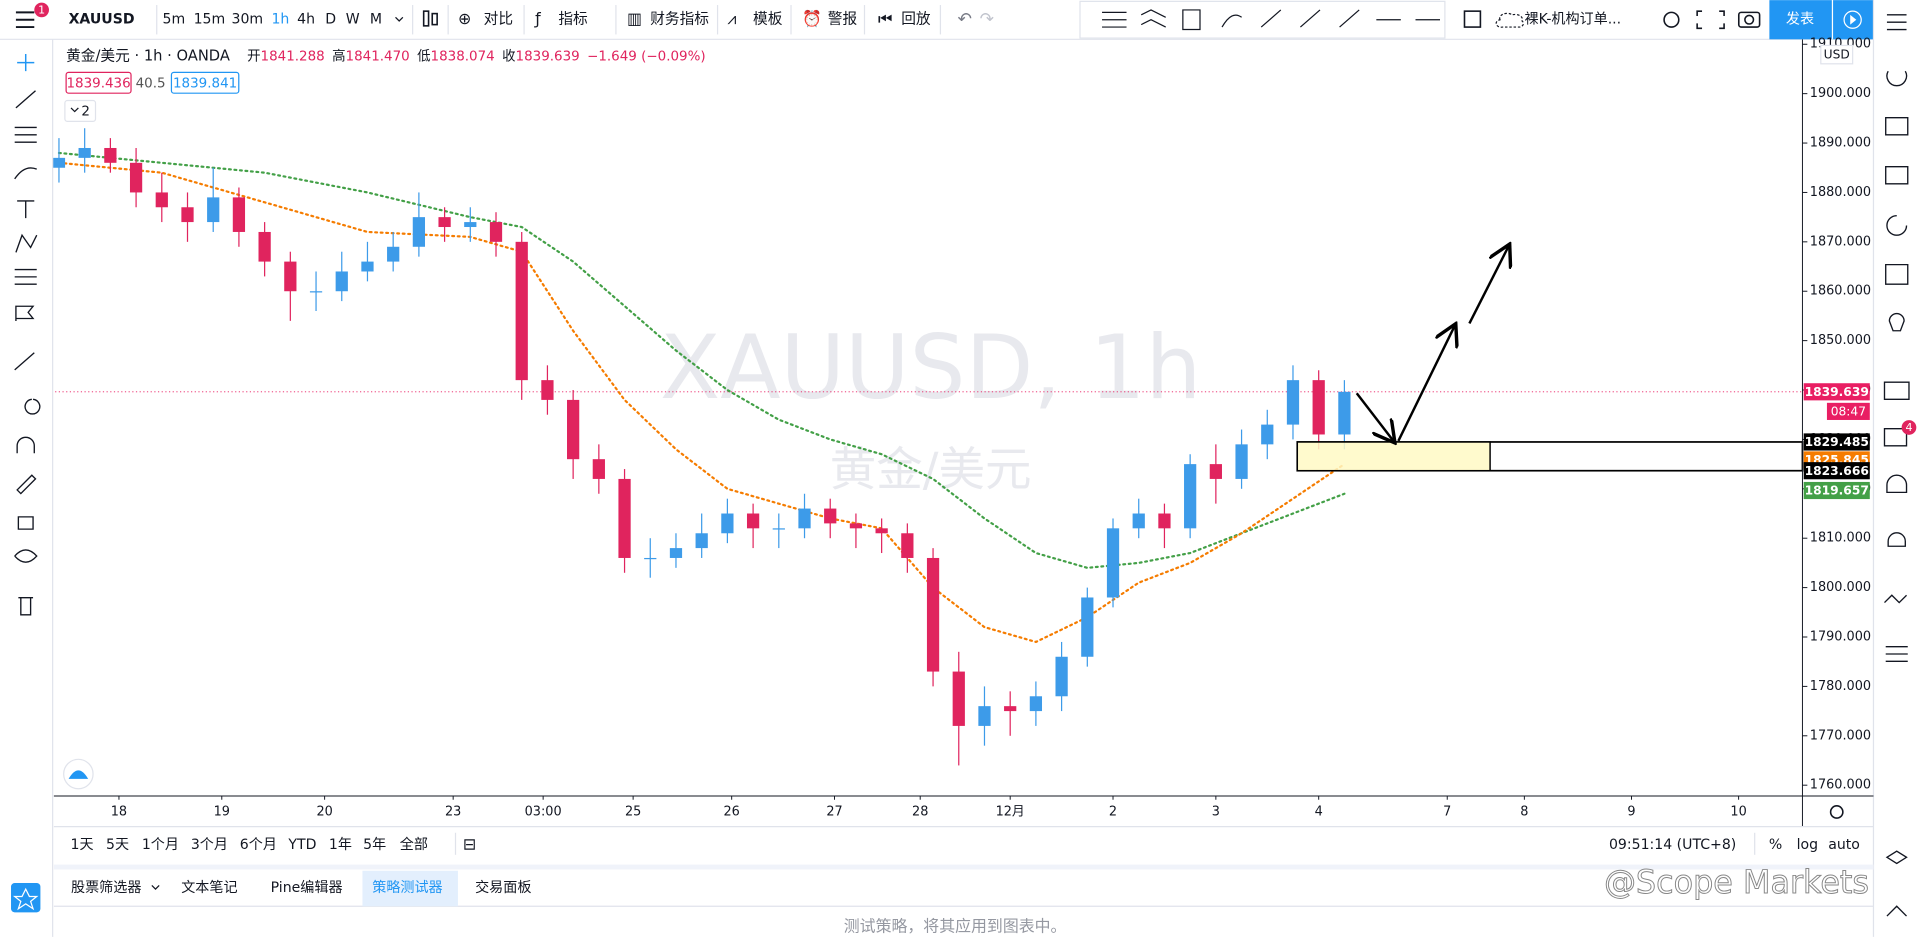 The image size is (1920, 937). Describe the element at coordinates (498, 19) in the screenshot. I see `toolbar-button: 对比` at that location.